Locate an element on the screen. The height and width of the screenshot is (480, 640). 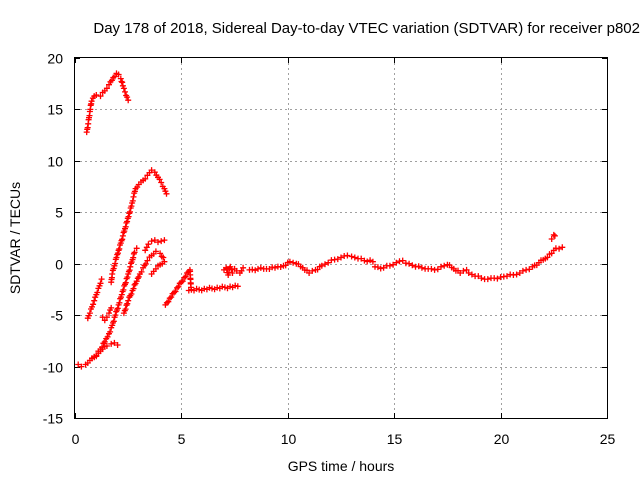
y-tick-label: -15 is located at coordinates (53, 419).